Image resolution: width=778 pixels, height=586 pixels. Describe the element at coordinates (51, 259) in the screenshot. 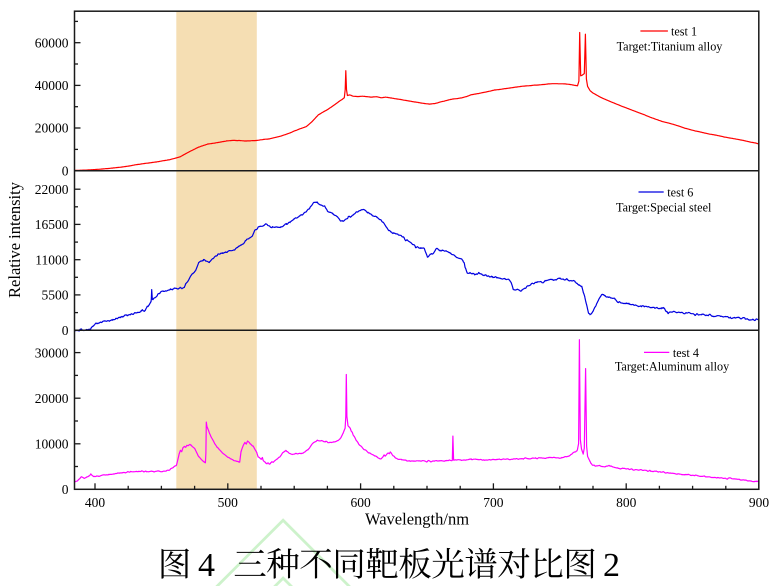

I see `svg-text: 11000` at that location.